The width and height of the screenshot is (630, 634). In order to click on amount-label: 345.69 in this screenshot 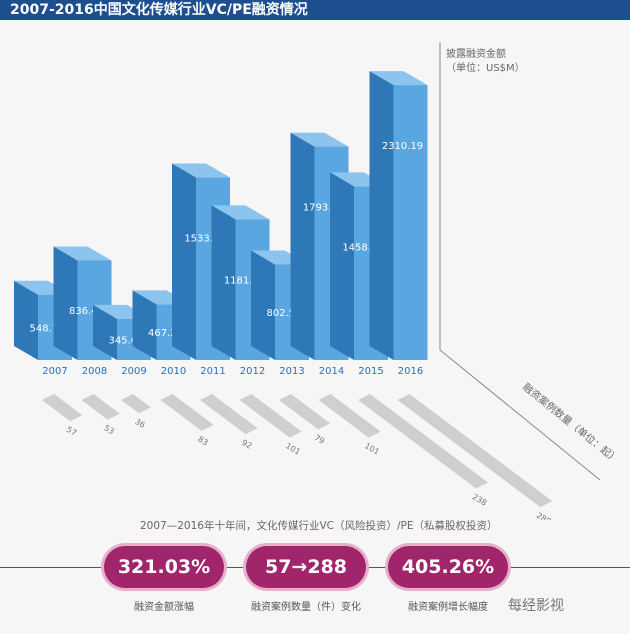, I will do `click(126, 340)`.